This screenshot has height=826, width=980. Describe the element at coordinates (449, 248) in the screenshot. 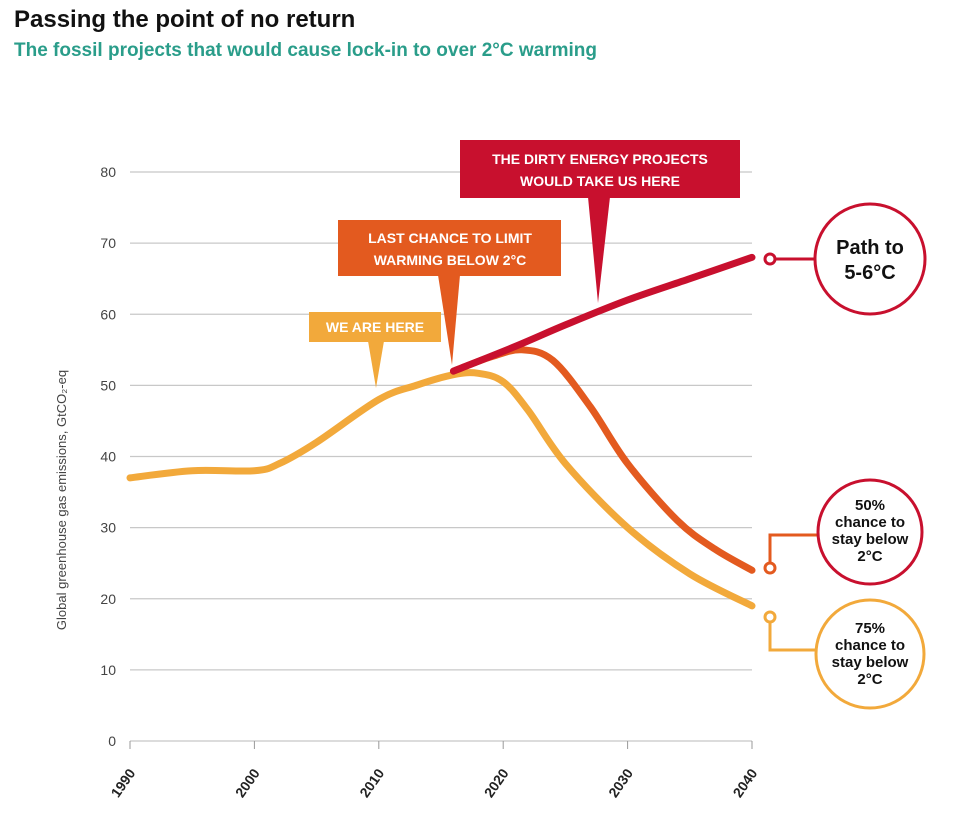

I see `last-chance-box` at that location.